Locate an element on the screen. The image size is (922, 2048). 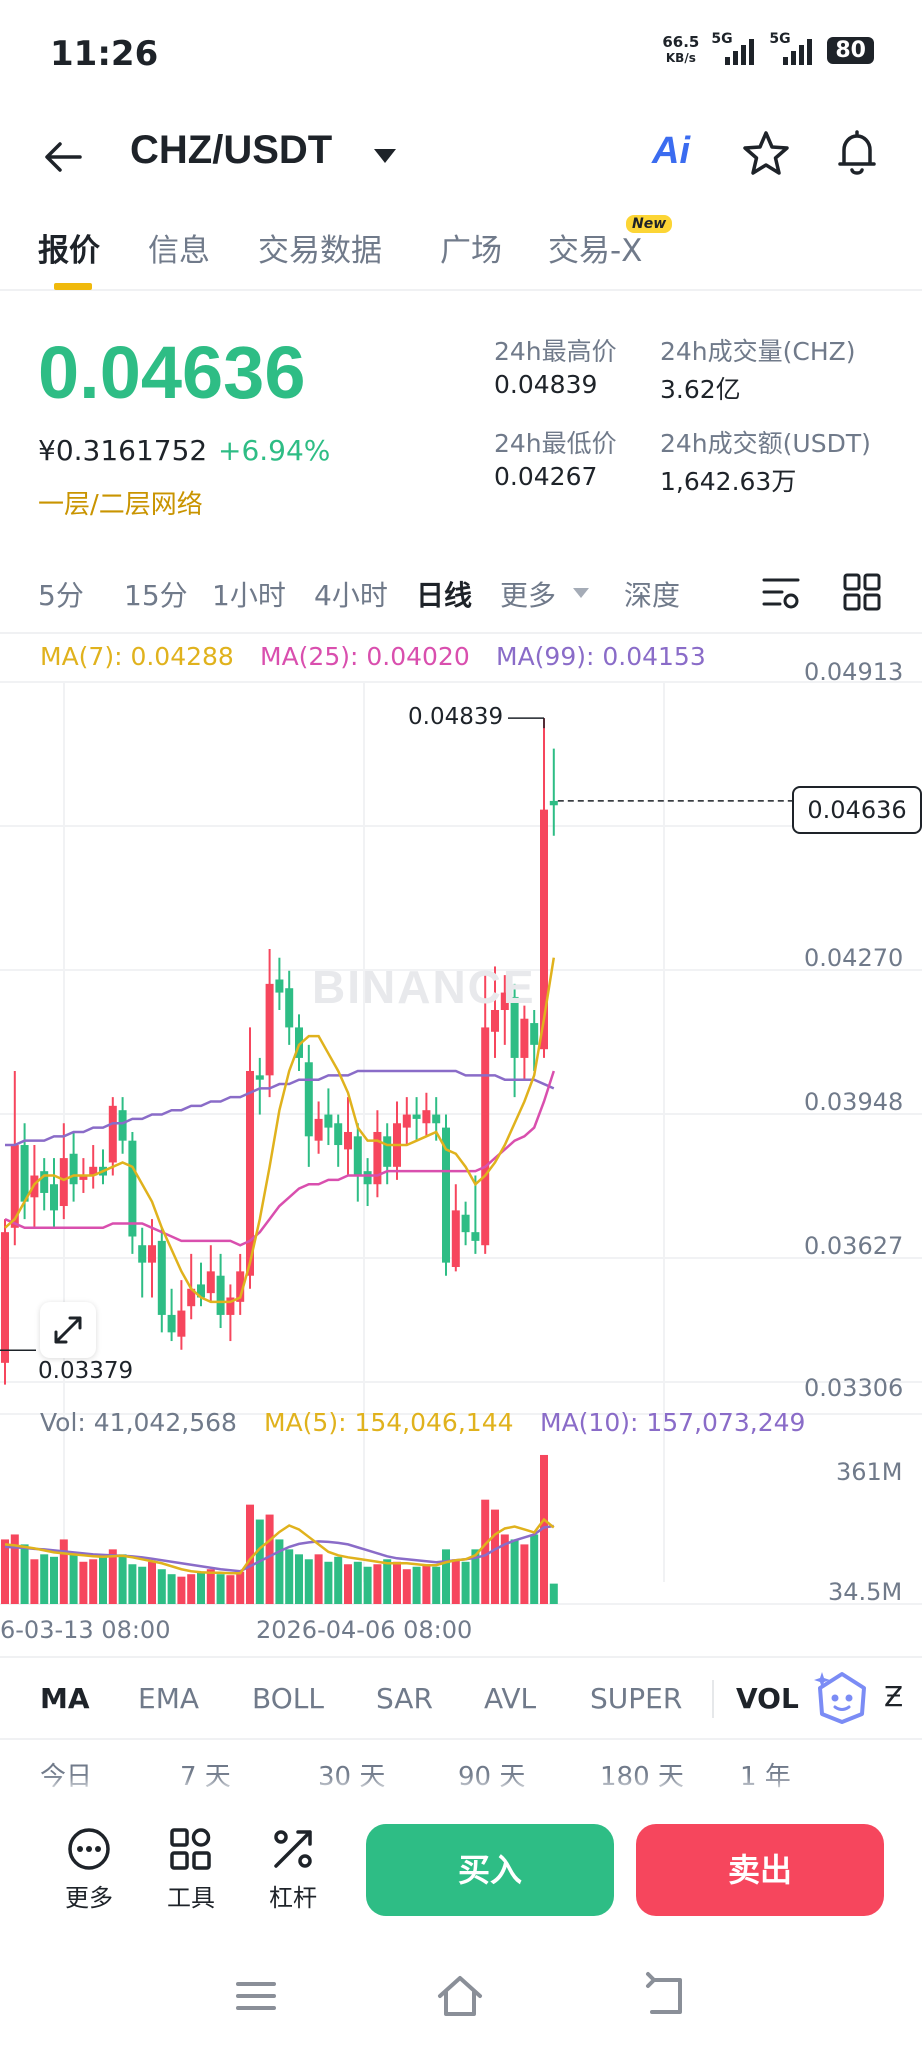
timeframe-1h: 1小时 is located at coordinates (249, 595).